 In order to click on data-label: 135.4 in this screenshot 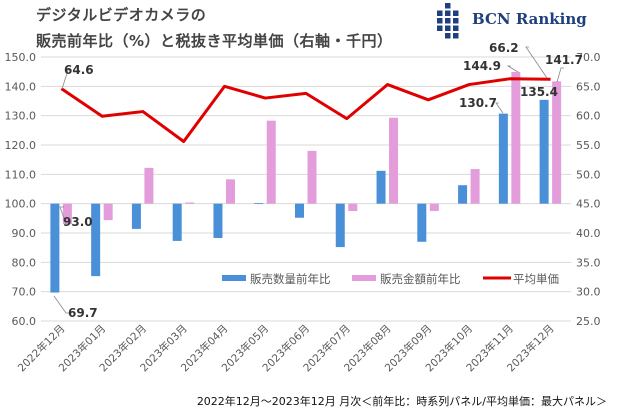, I will do `click(539, 92)`.